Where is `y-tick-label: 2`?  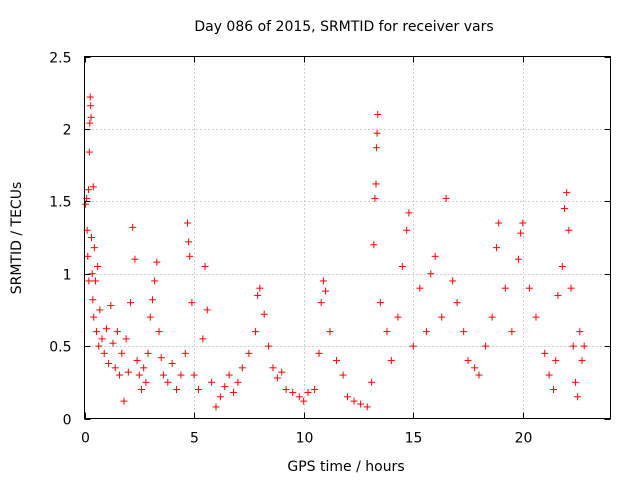 y-tick-label: 2 is located at coordinates (67, 131).